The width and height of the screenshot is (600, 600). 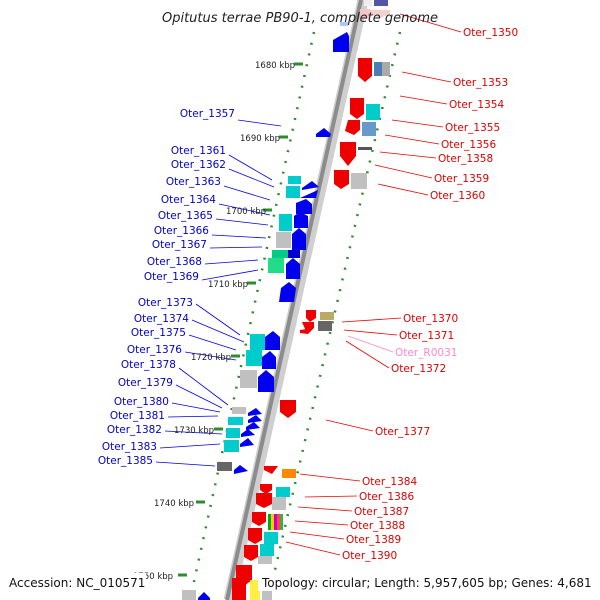 What do you see at coordinates (165, 303) in the screenshot?
I see `gene-label: Oter_1373` at bounding box center [165, 303].